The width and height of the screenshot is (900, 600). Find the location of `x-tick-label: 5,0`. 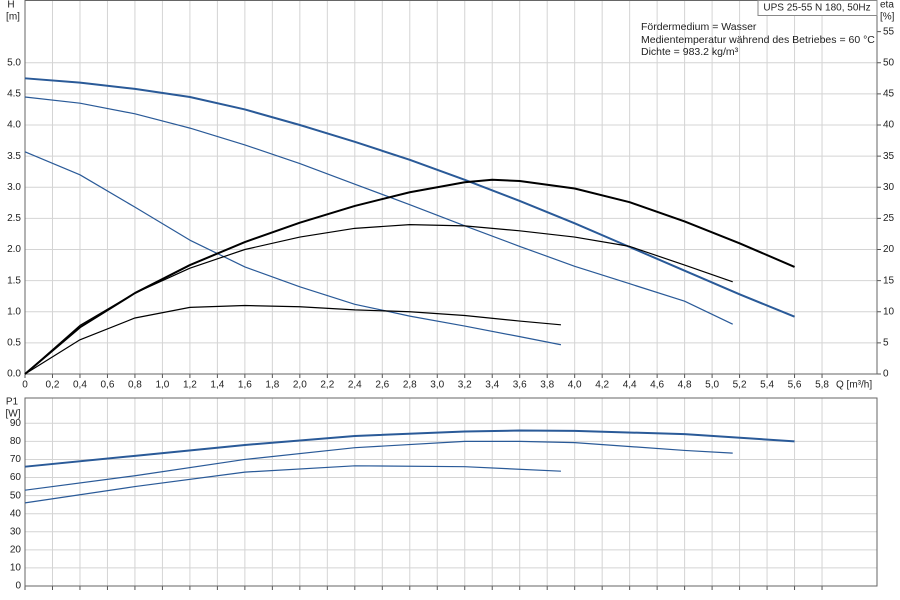

x-tick-label: 5,0 is located at coordinates (712, 385).